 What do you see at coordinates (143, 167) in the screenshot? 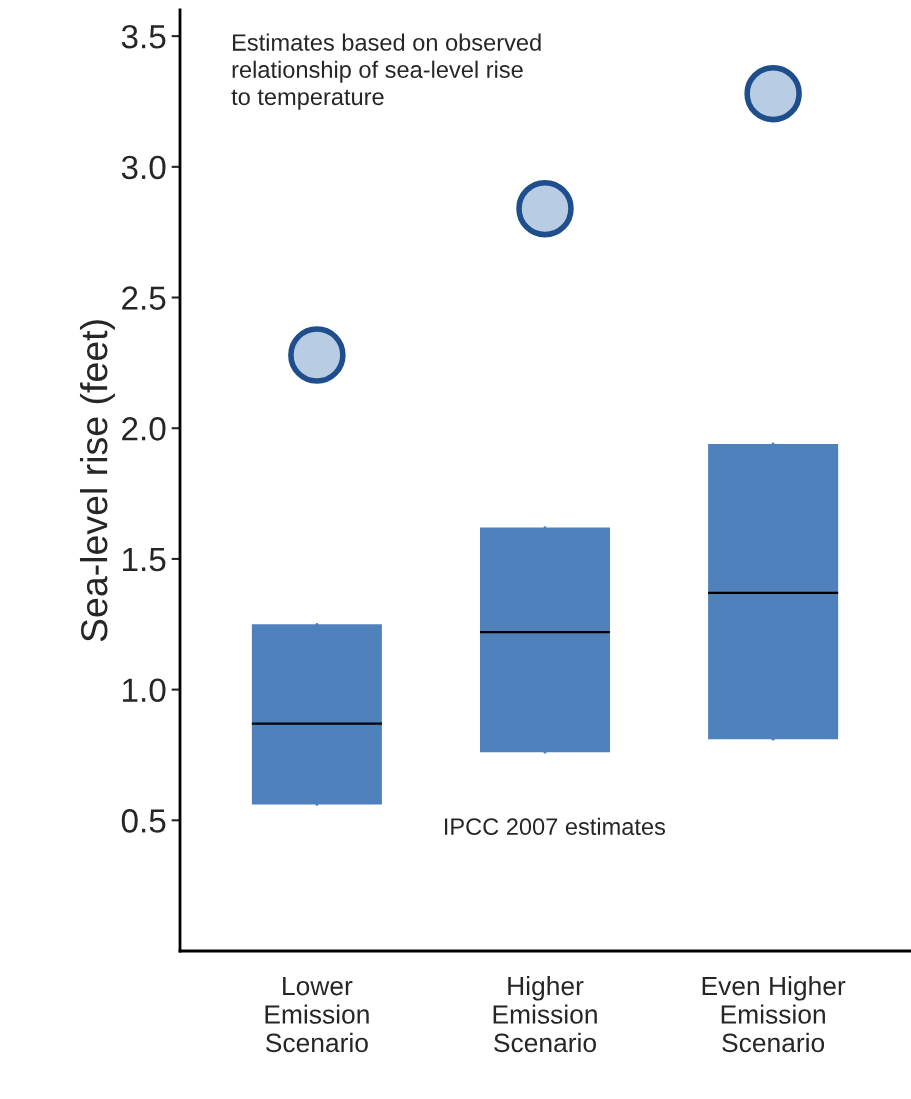
I see `y-tick-label: 3.0` at bounding box center [143, 167].